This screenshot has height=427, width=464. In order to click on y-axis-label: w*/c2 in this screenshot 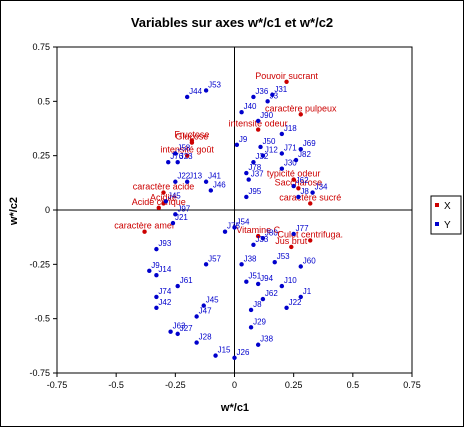, I will do `click(14, 211)`.